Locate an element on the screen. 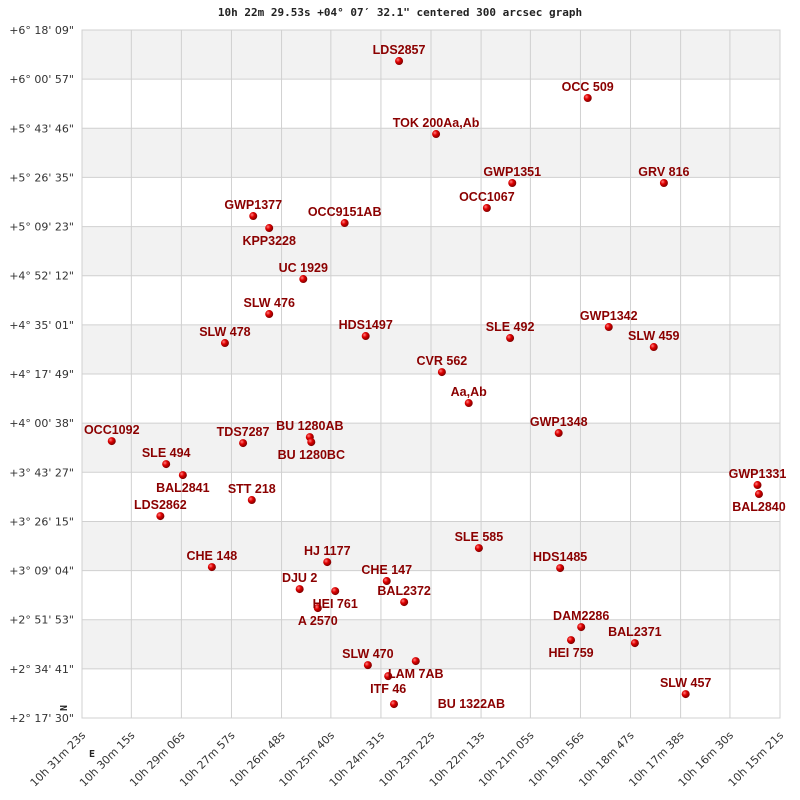 The image size is (800, 800). y-tick-label: +5° 43' 46" is located at coordinates (41, 128).